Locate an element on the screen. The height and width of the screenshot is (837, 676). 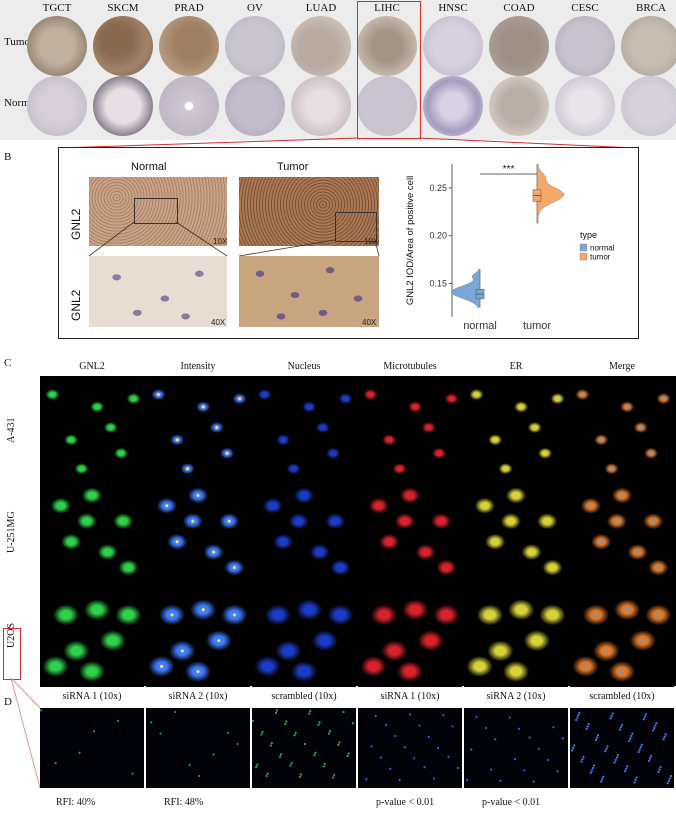
legend-swatch-tumor is located at coordinates (583, 256).